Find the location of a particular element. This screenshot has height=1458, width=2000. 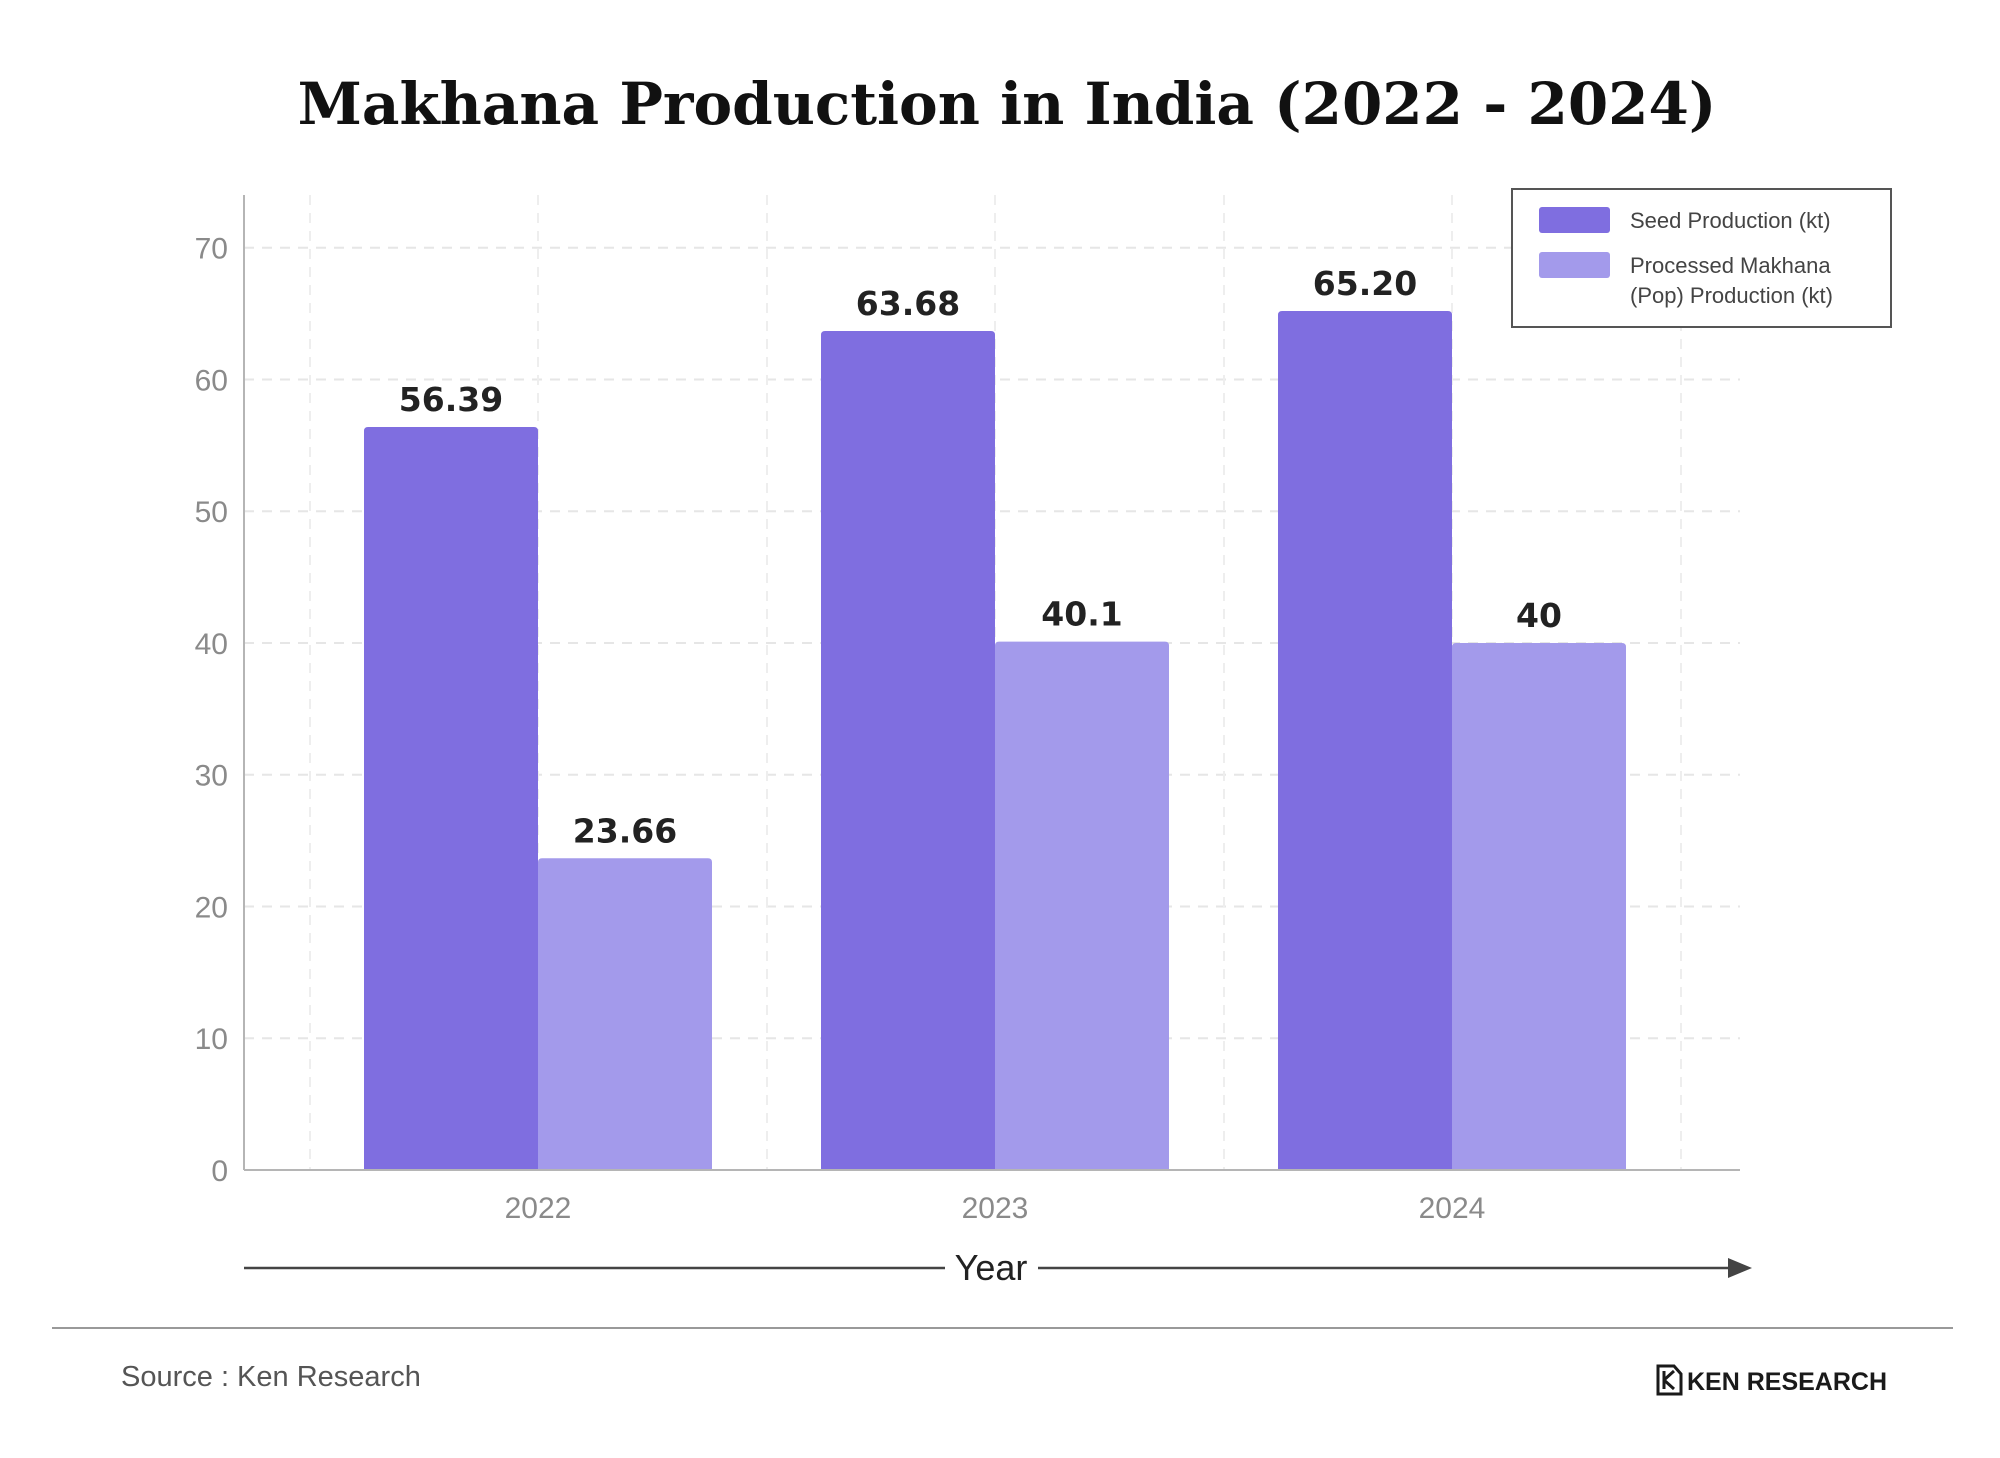

legend-swatch-seed is located at coordinates (1574, 220).